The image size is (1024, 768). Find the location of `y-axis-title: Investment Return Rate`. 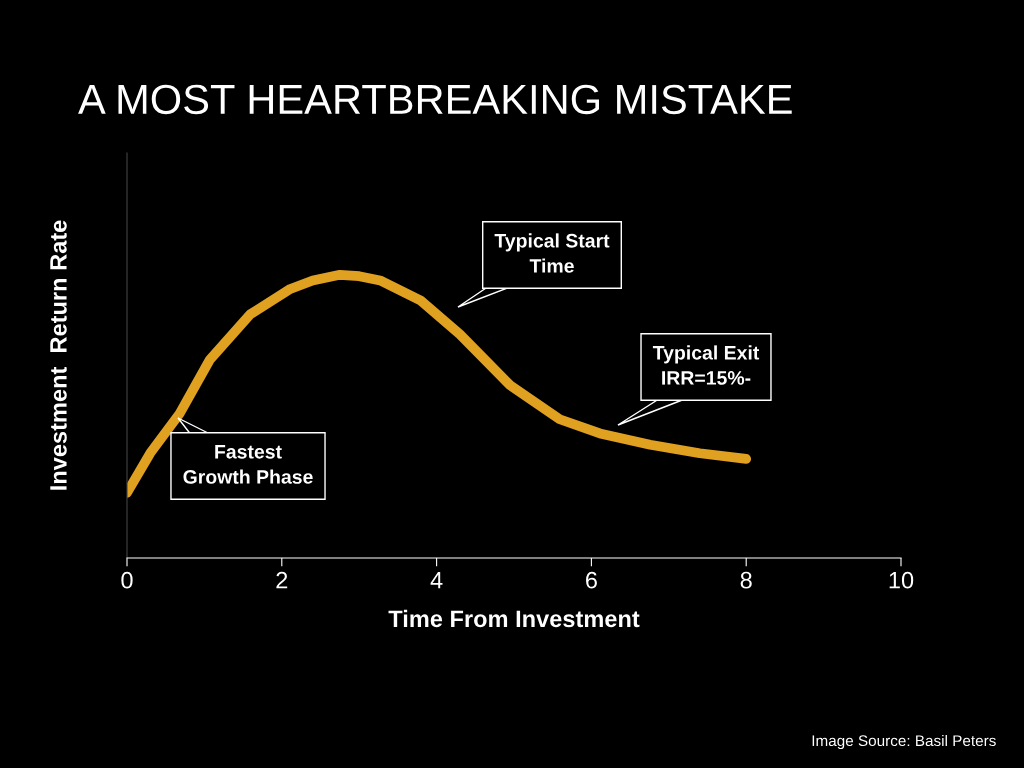

y-axis-title: Investment Return Rate is located at coordinates (58, 355).